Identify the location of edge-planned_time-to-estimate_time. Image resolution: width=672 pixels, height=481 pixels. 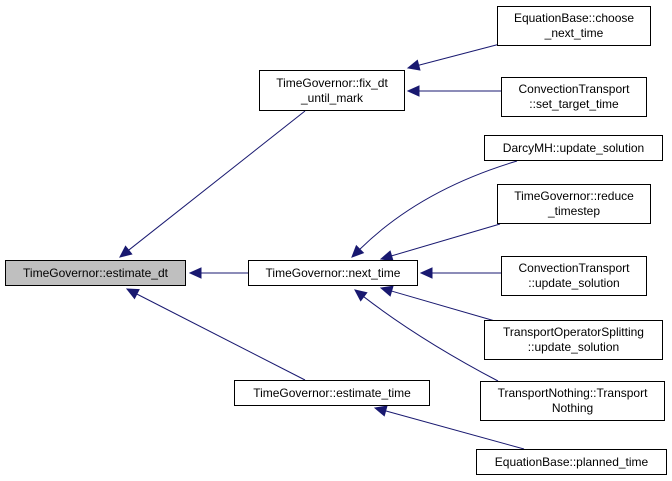
(449, 427).